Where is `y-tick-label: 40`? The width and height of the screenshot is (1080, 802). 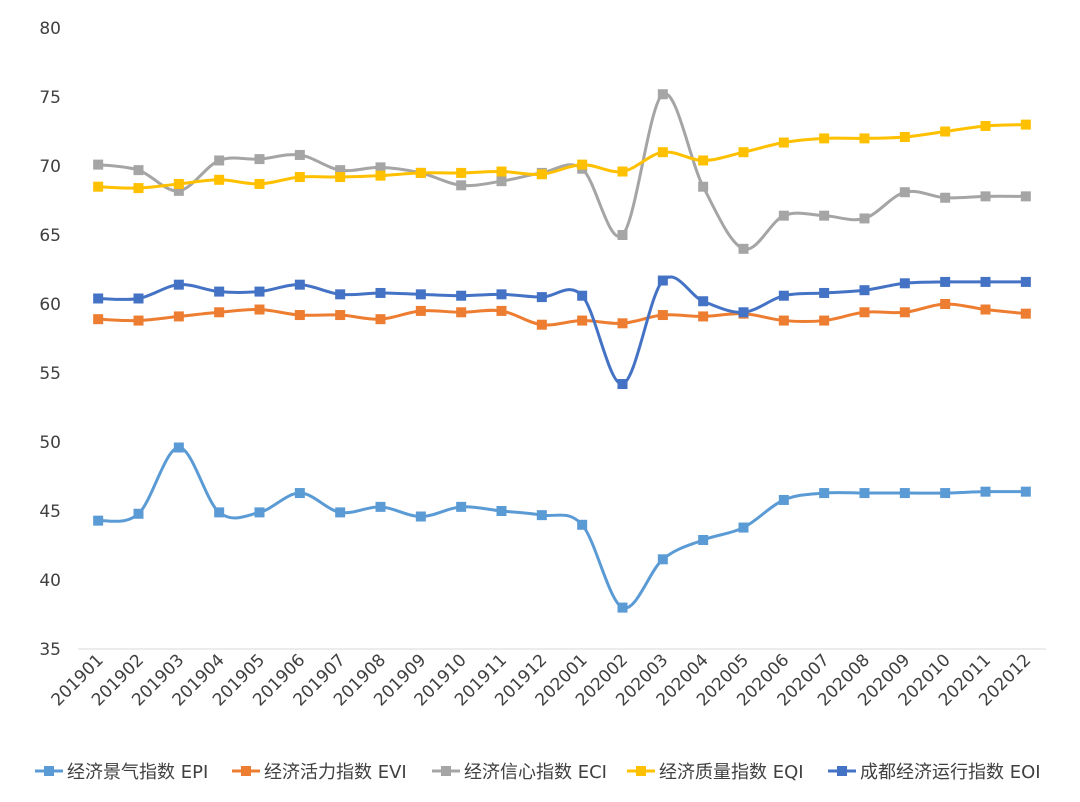 y-tick-label: 40 is located at coordinates (50, 581).